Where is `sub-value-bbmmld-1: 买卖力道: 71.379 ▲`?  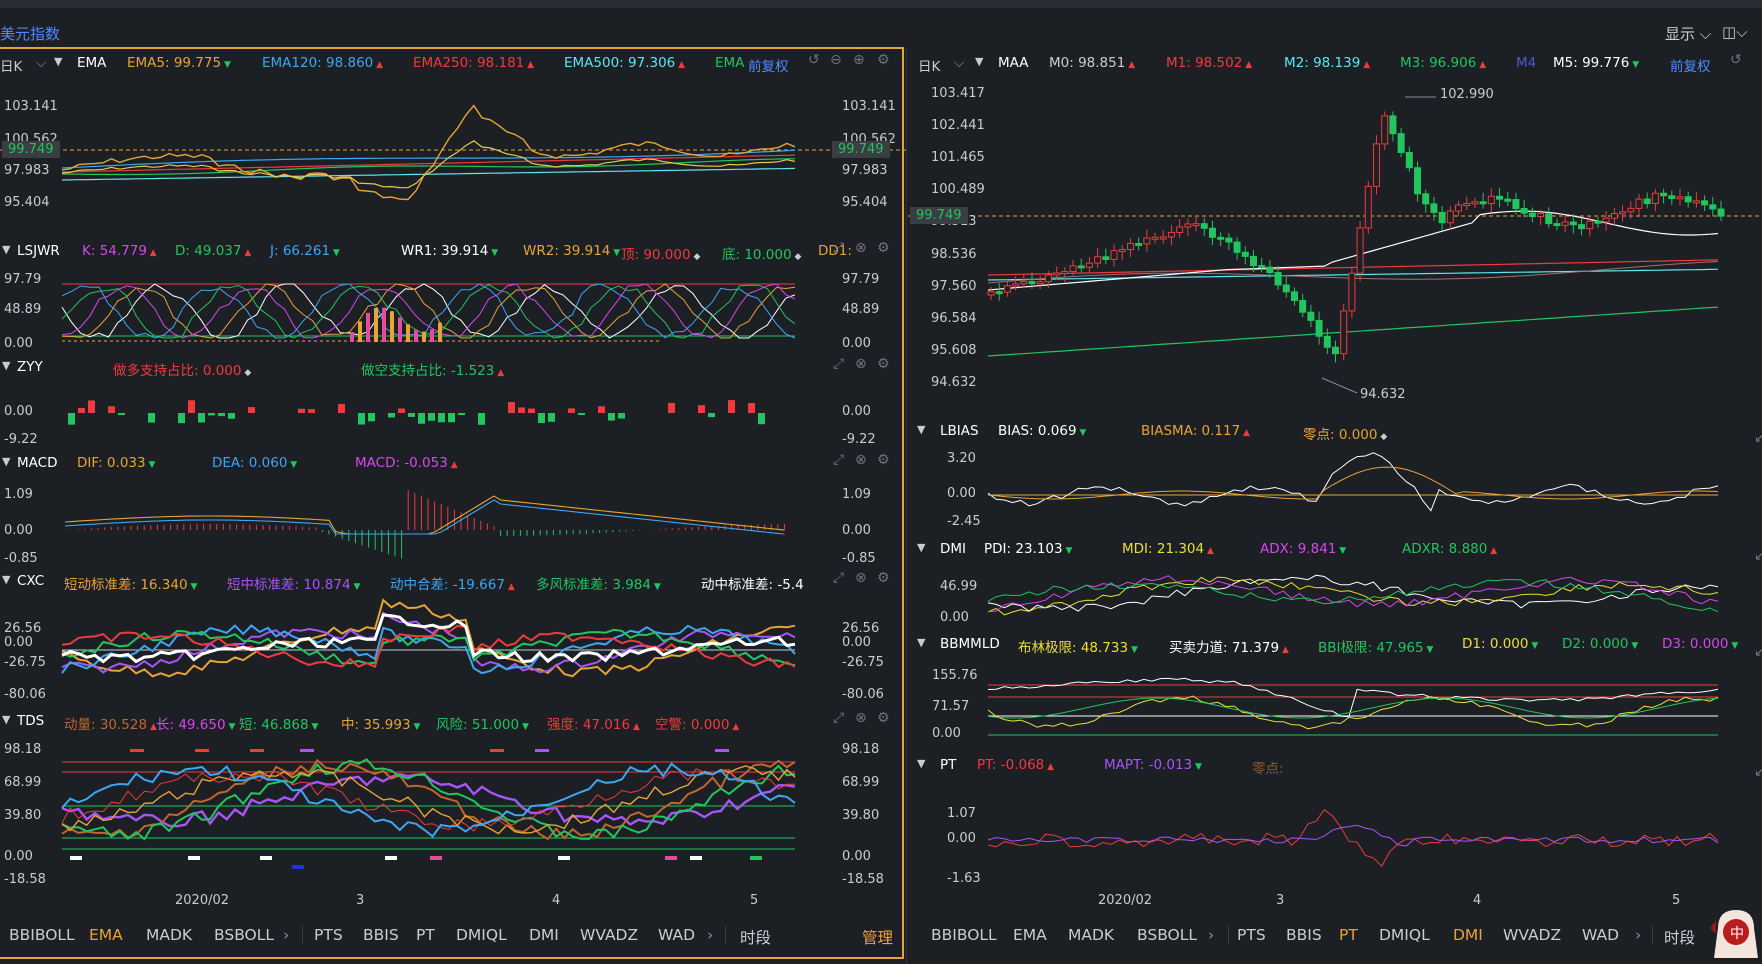
sub-value-bbmmld-1: 买卖力道: 71.379 ▲ is located at coordinates (1229, 648).